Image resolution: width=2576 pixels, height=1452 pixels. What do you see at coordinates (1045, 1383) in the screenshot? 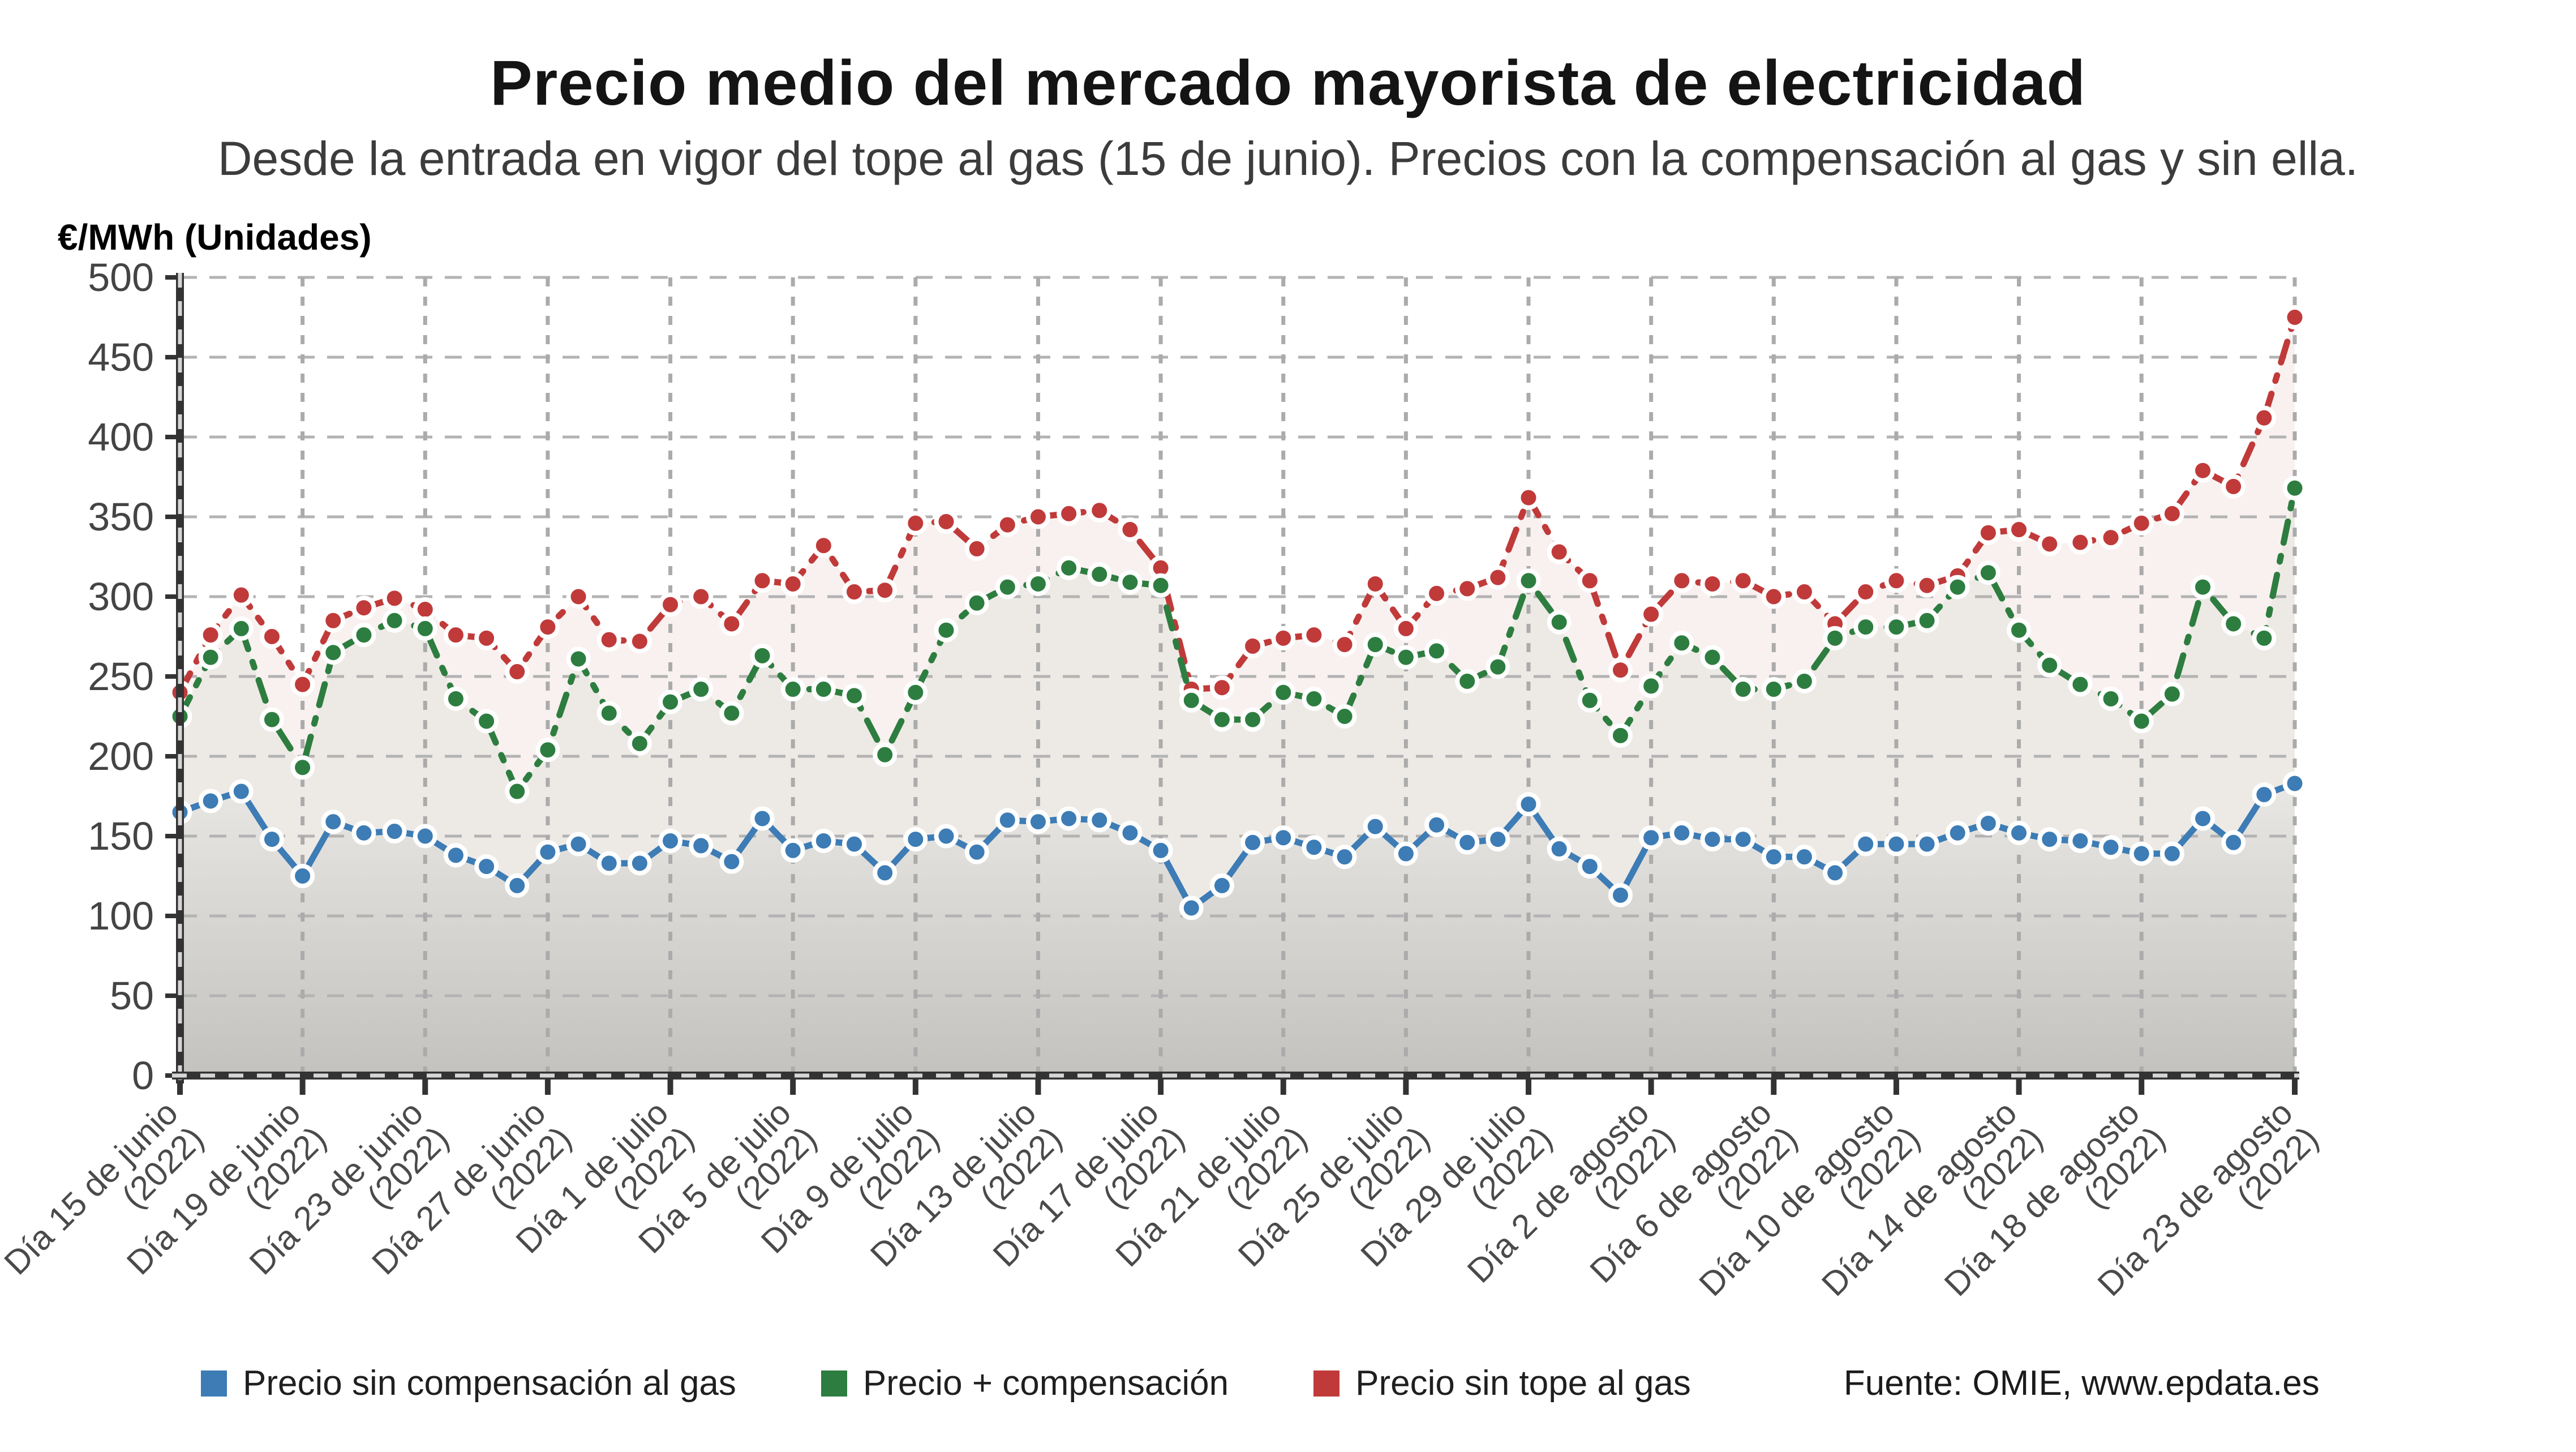
I see `legend-label: Precio + compensación` at bounding box center [1045, 1383].